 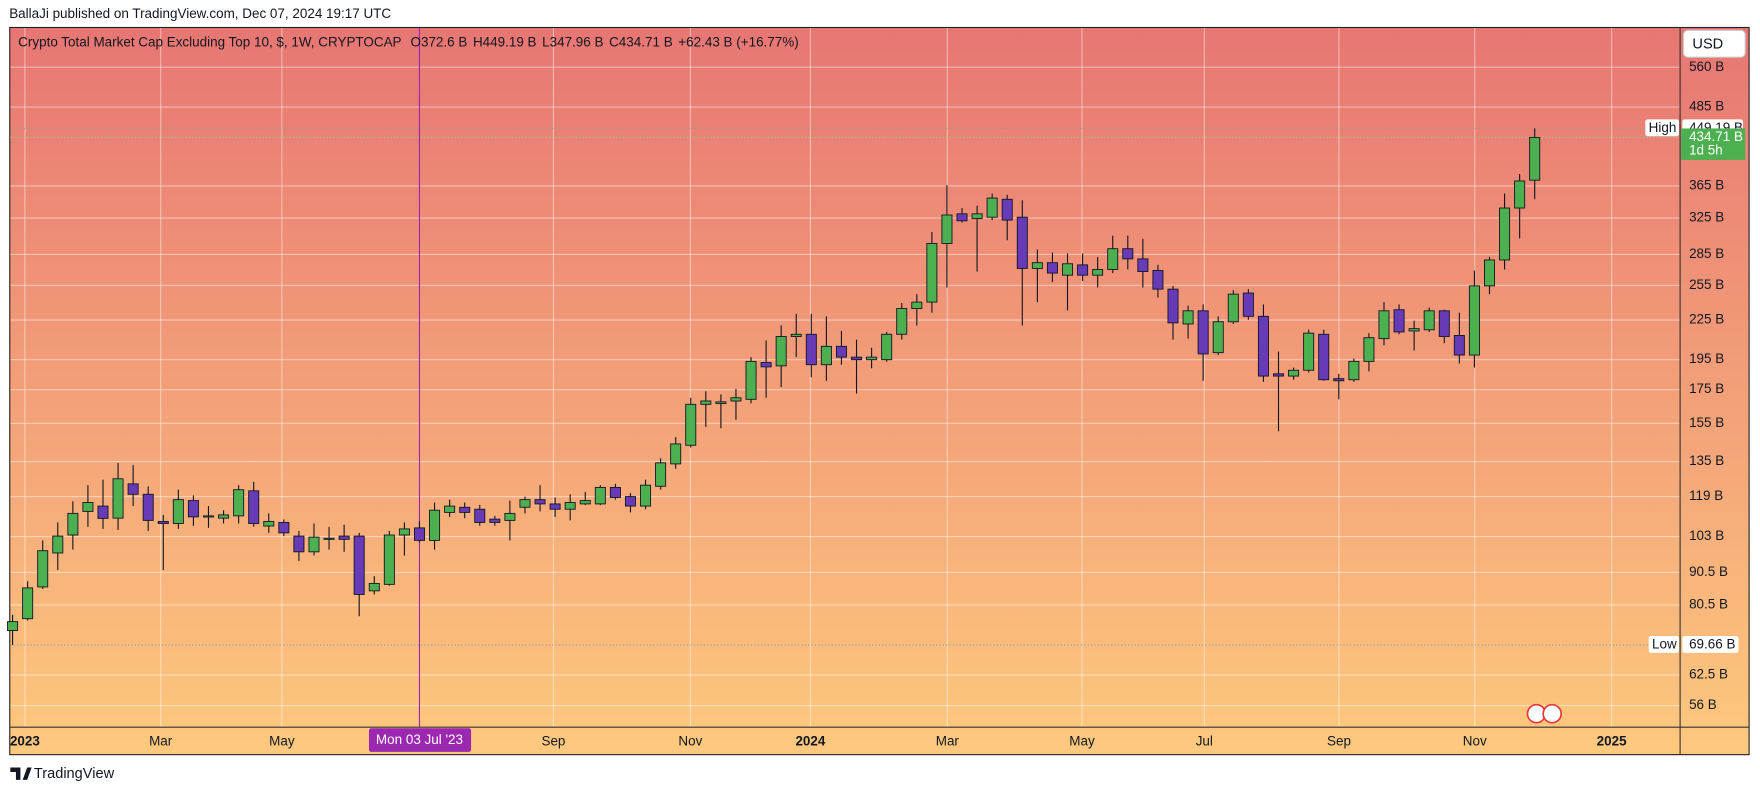 What do you see at coordinates (1204, 740) in the screenshot?
I see `x-tick-label: Jul` at bounding box center [1204, 740].